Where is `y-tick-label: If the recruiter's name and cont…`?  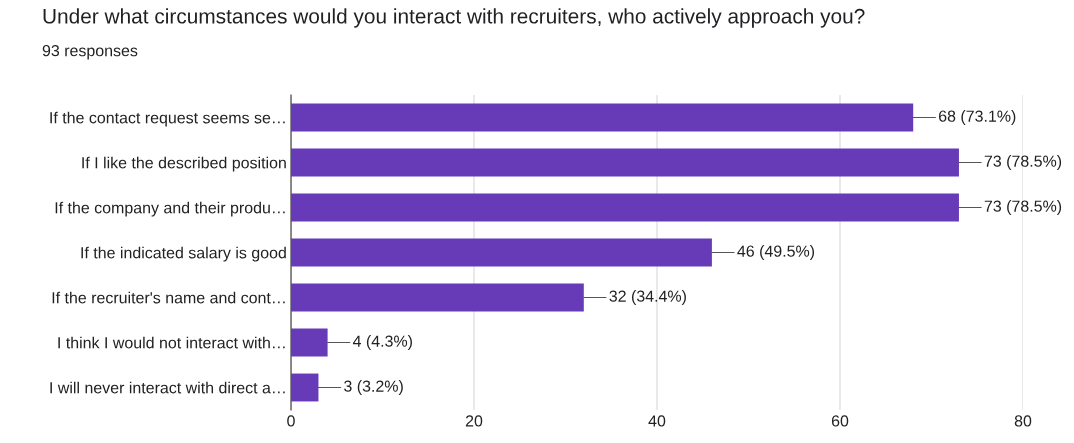 y-tick-label: If the recruiter's name and cont… is located at coordinates (168, 297).